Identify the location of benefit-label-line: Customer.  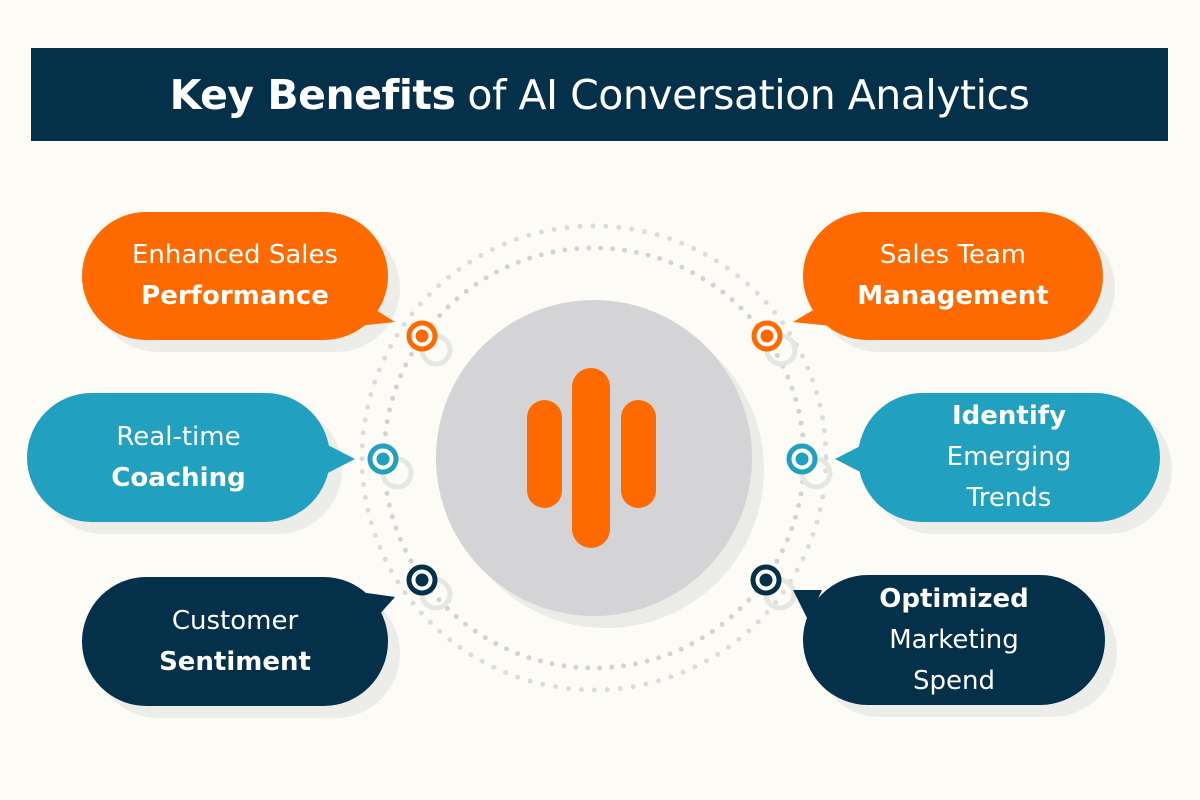
(235, 620).